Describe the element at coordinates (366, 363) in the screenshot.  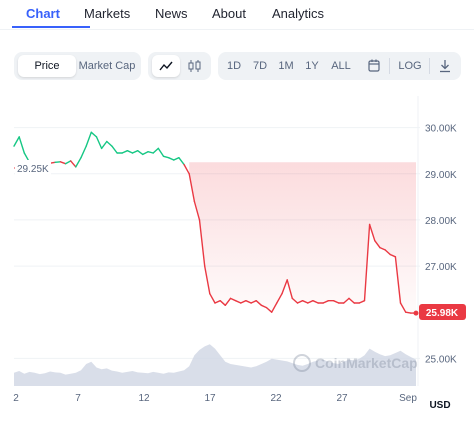
I see `watermark-text: CoinMarketCap` at that location.